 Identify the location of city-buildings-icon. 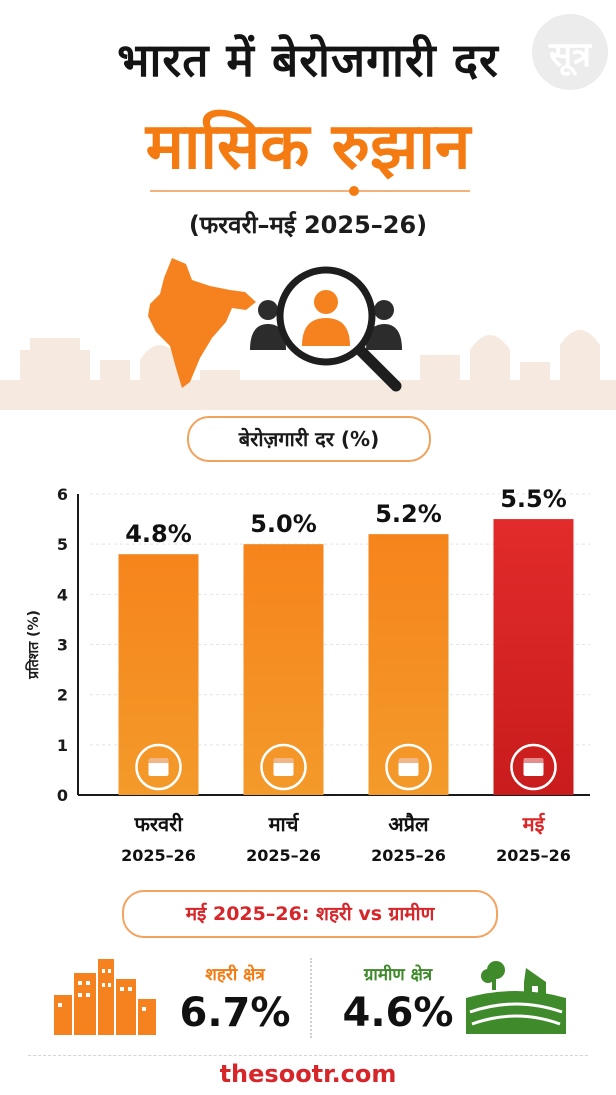
(105, 997).